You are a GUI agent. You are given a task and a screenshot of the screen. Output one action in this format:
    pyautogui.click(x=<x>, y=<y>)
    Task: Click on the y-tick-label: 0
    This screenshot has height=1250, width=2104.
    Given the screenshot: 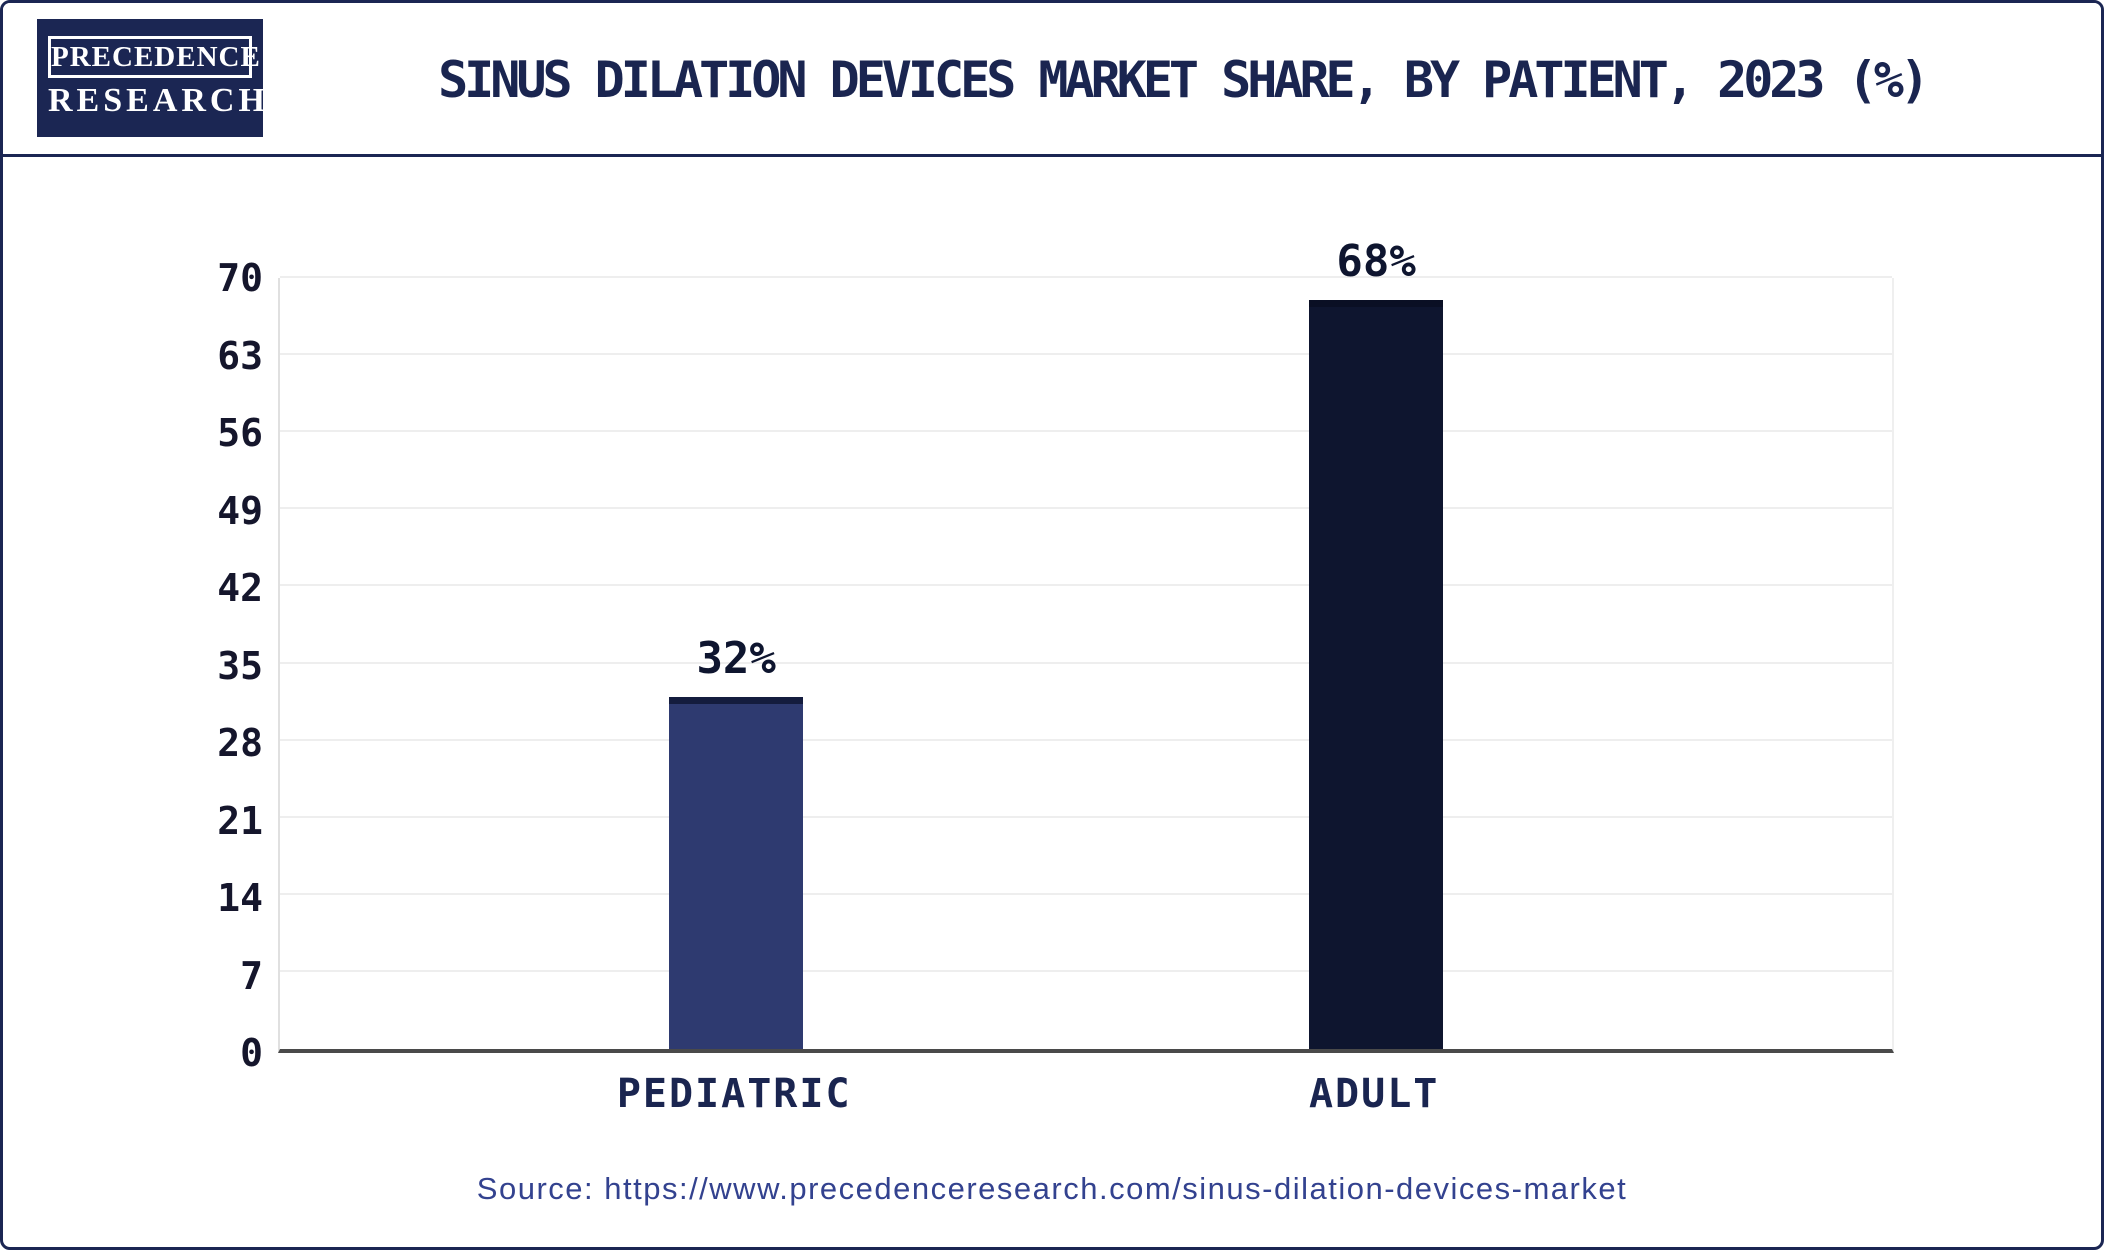 What is the action you would take?
    pyautogui.click(x=251, y=1053)
    